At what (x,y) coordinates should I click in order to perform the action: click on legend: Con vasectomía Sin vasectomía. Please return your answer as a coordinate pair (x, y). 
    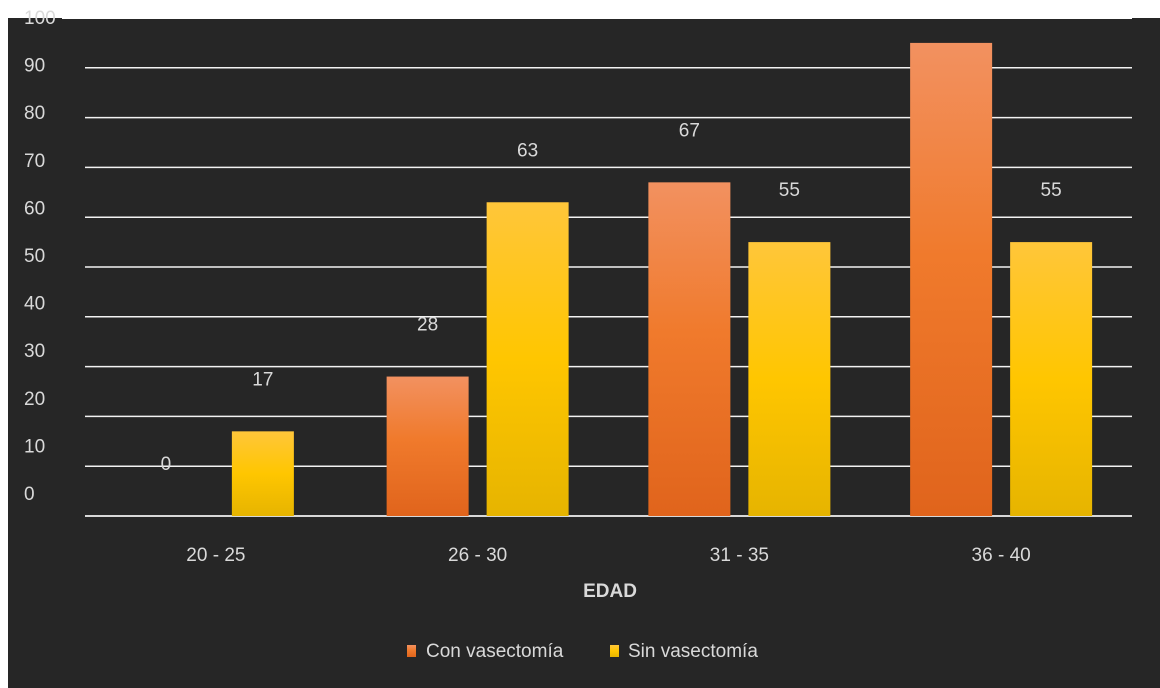
    Looking at the image, I should click on (582, 651).